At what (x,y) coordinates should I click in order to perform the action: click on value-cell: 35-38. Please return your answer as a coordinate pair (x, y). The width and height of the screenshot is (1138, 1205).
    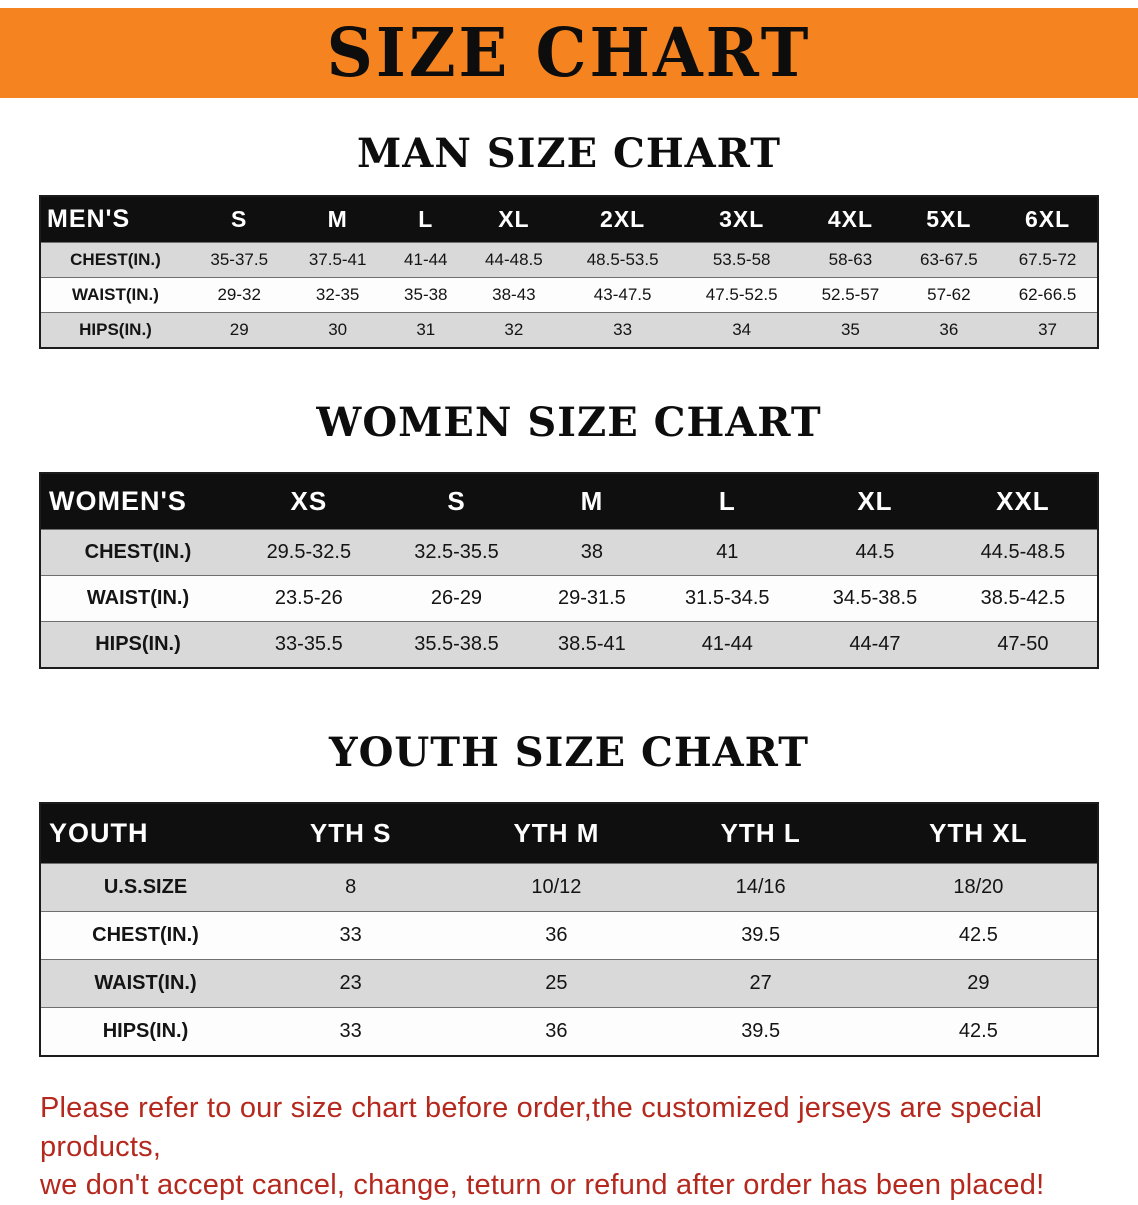
    Looking at the image, I should click on (425, 295).